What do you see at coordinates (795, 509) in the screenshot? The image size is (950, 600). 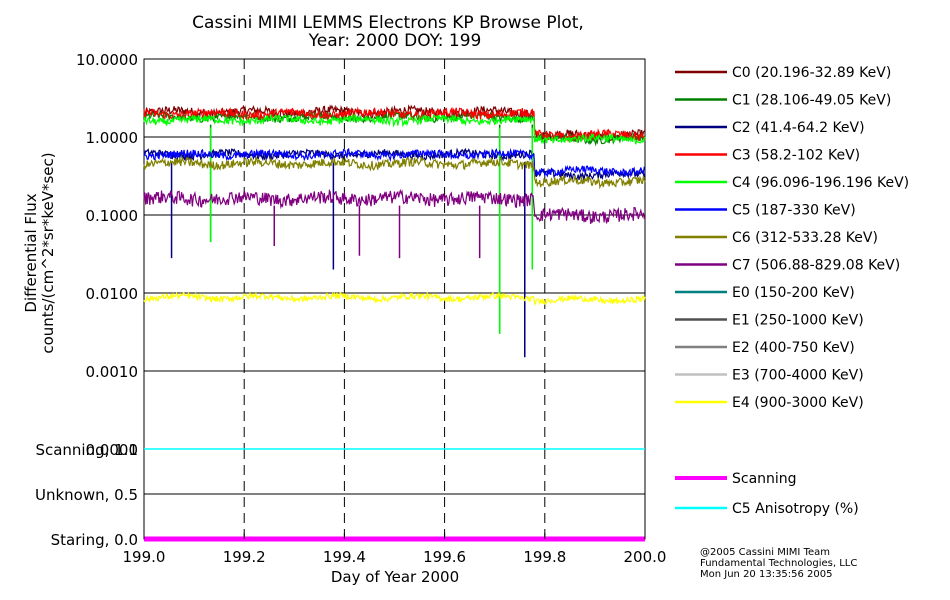 I see `state-legend-label: C5 Anisotropy (%)` at bounding box center [795, 509].